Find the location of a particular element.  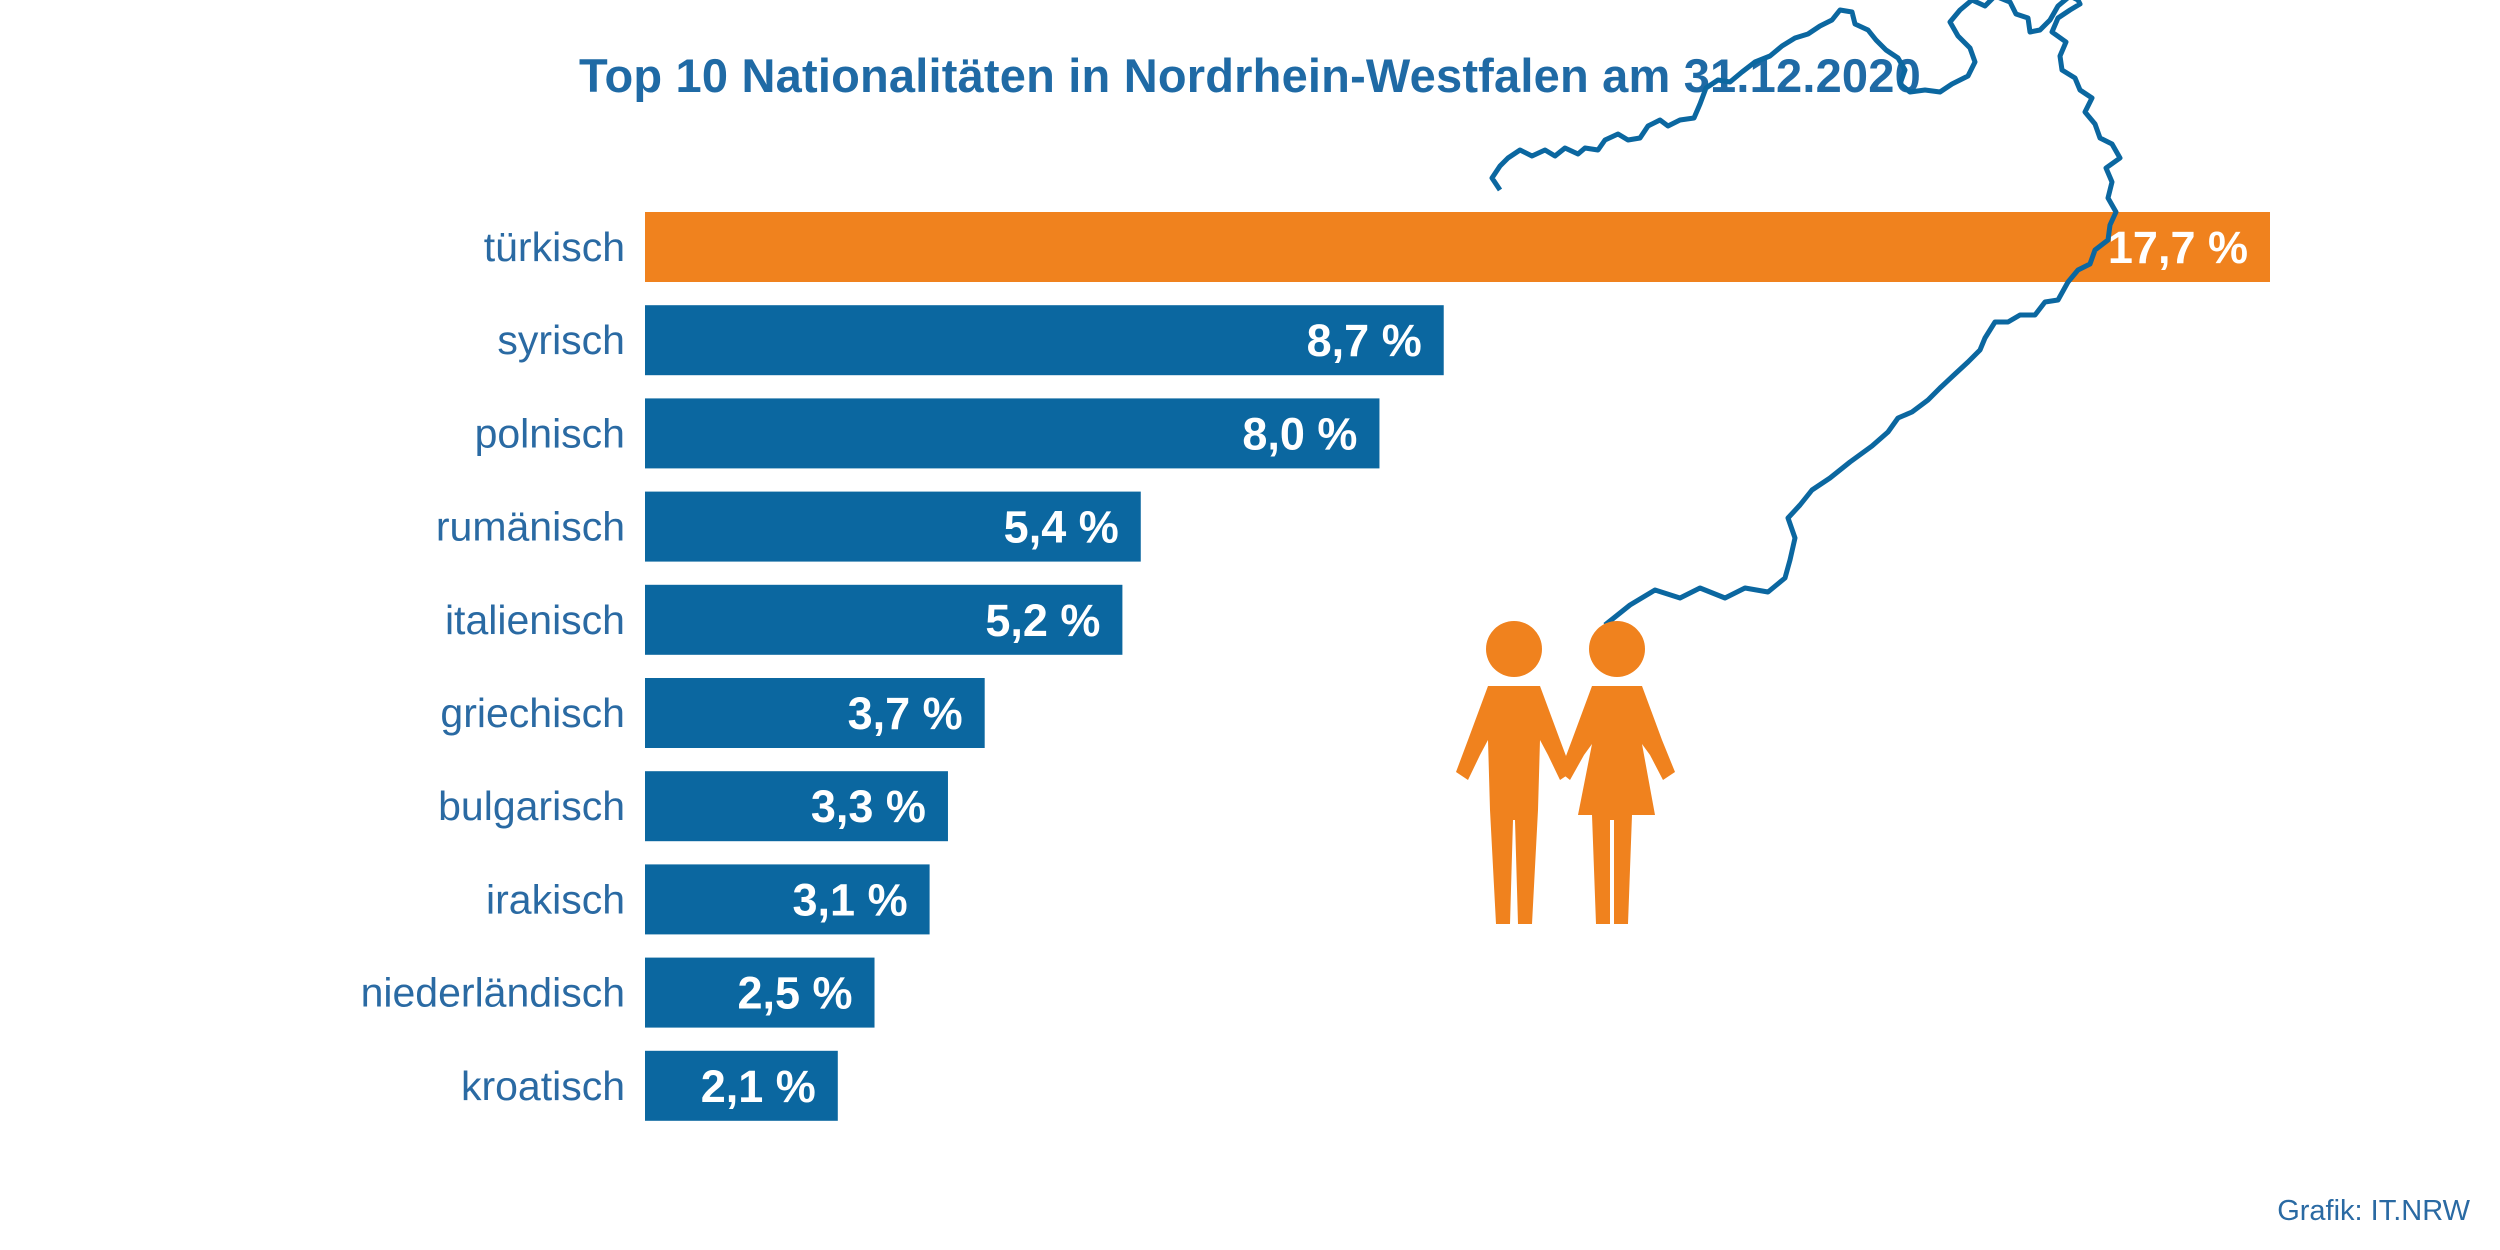

category-label: italienisch is located at coordinates (535, 620).